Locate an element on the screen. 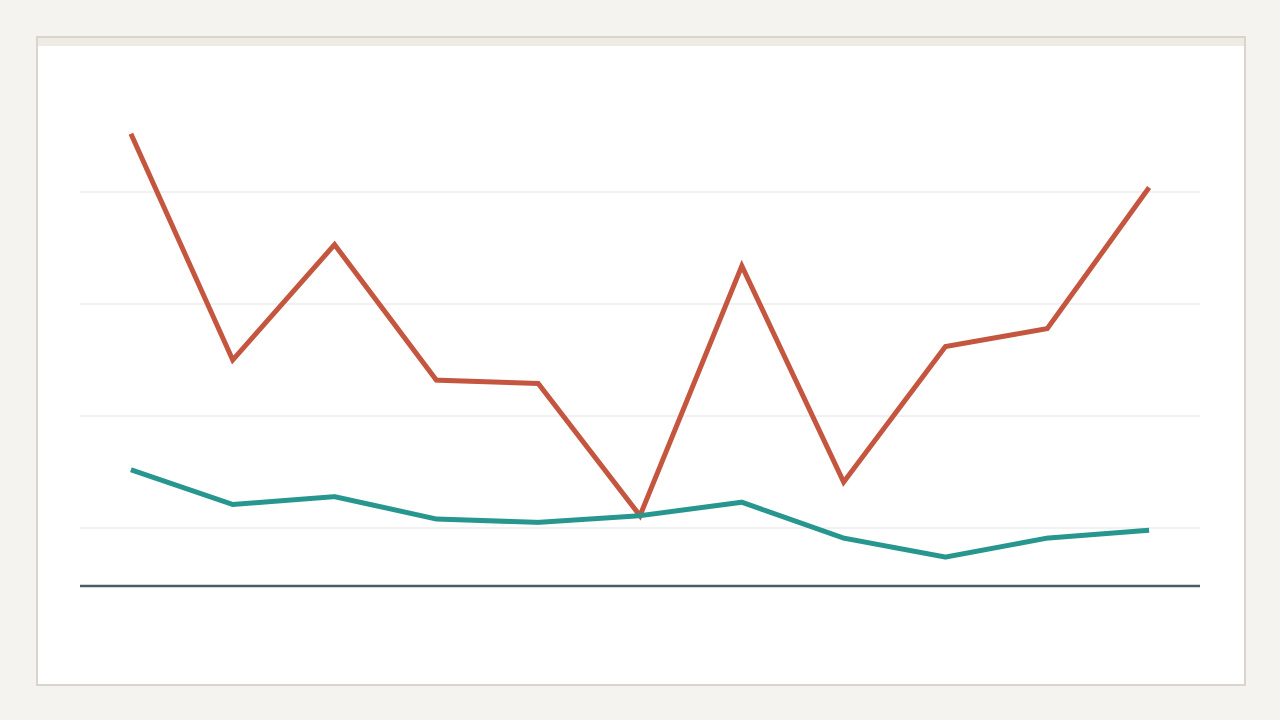 Image resolution: width=1280 pixels, height=720 pixels. series-line is located at coordinates (640, 513).